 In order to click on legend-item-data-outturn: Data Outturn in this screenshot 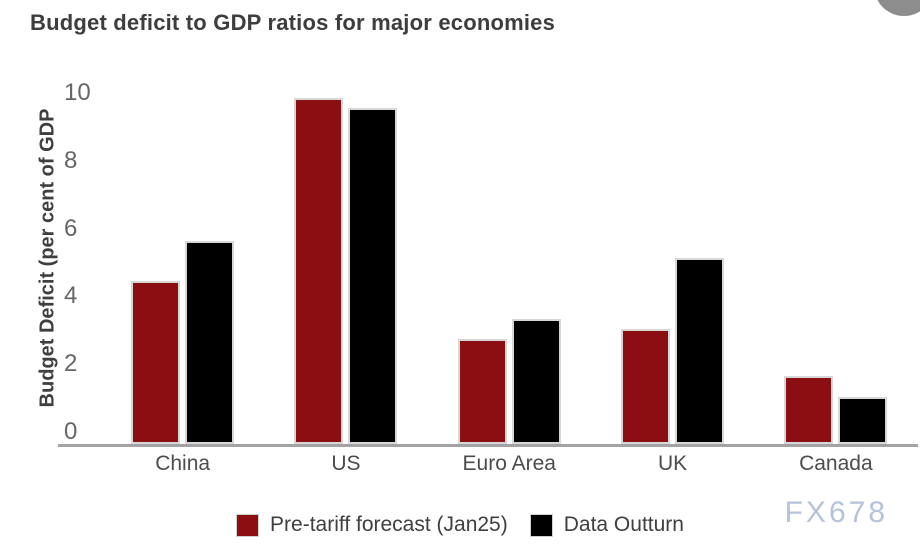, I will do `click(606, 525)`.